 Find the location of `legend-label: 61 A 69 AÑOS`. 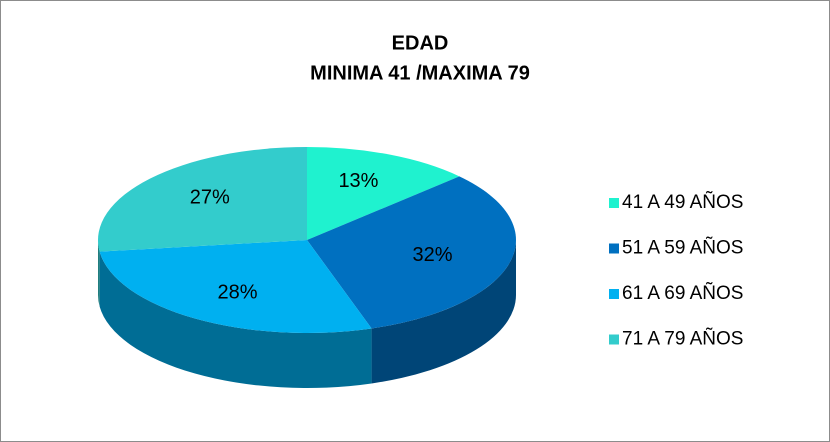

legend-label: 61 A 69 AÑOS is located at coordinates (682, 293).